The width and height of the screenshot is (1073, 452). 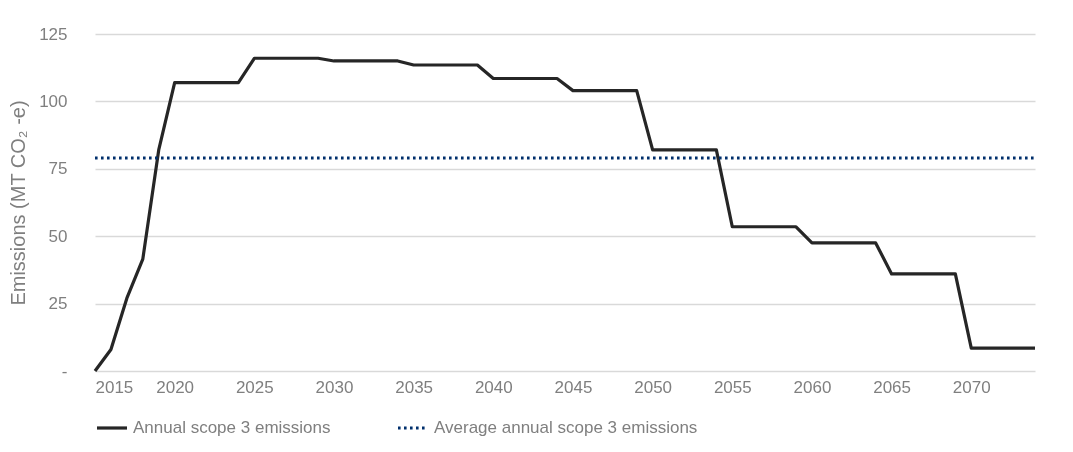 What do you see at coordinates (53, 101) in the screenshot?
I see `y-tick-label: 100` at bounding box center [53, 101].